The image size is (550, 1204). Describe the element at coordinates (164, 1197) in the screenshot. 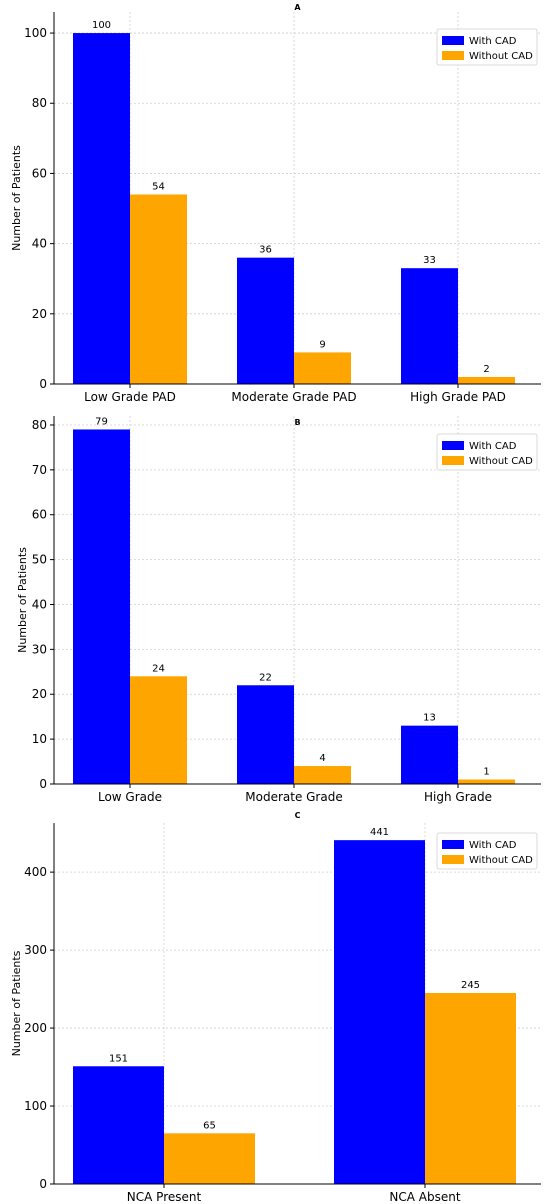

I see `x-tick-label: NCA Present` at that location.